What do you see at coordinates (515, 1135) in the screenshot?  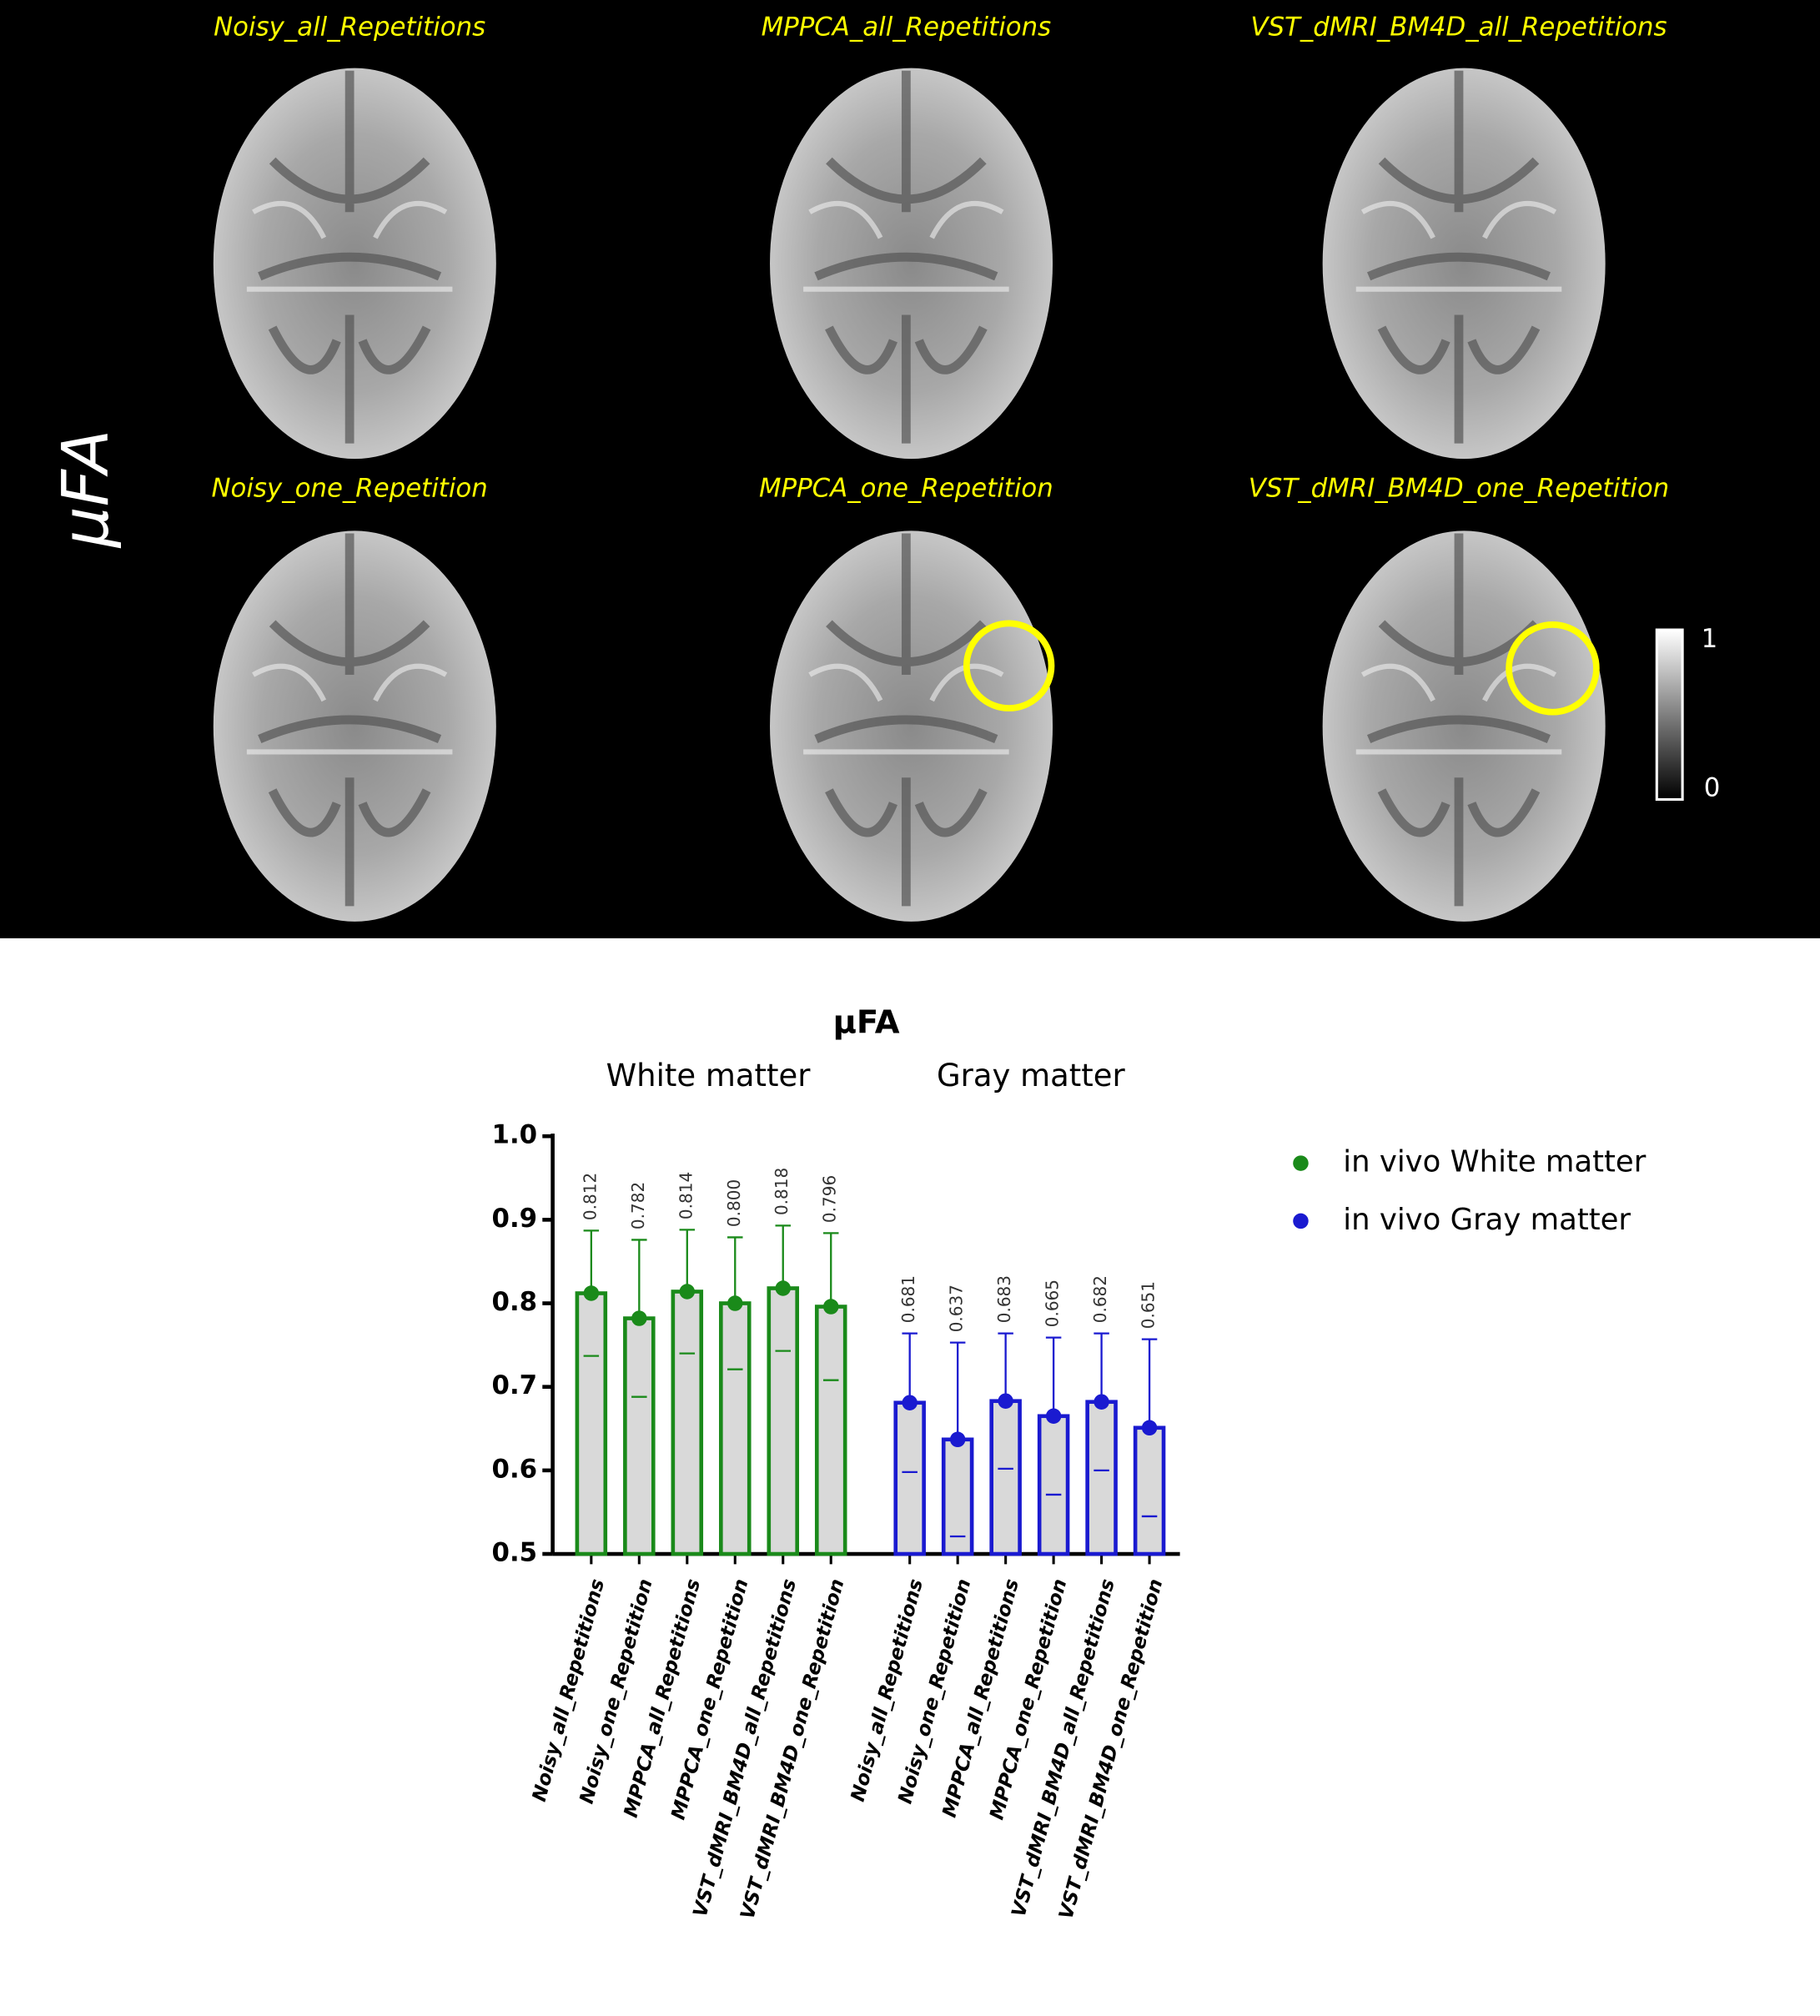 I see `y-tick-label: 1.0` at bounding box center [515, 1135].